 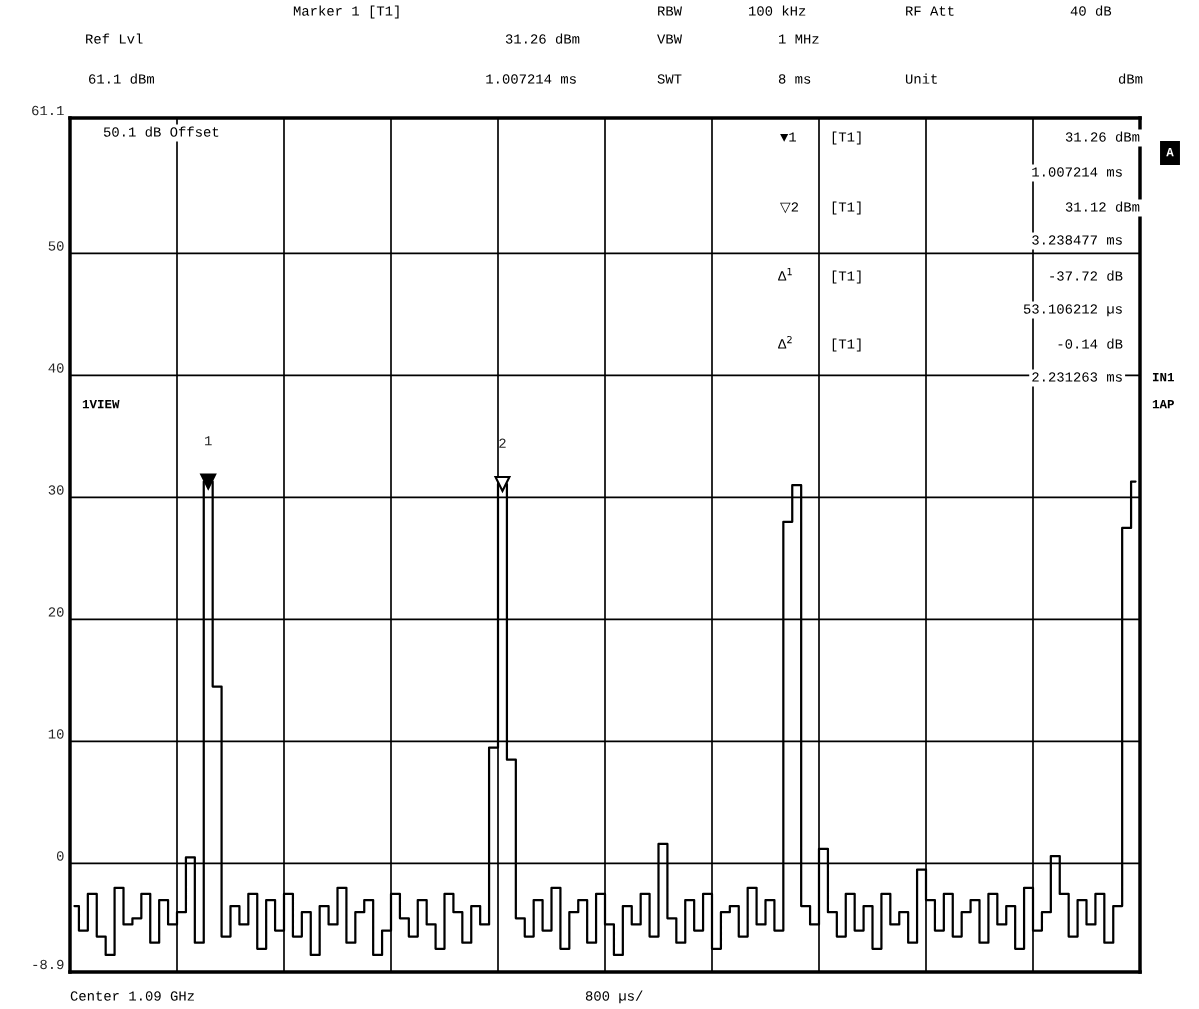 What do you see at coordinates (669, 79) in the screenshot?
I see `text: SWT` at bounding box center [669, 79].